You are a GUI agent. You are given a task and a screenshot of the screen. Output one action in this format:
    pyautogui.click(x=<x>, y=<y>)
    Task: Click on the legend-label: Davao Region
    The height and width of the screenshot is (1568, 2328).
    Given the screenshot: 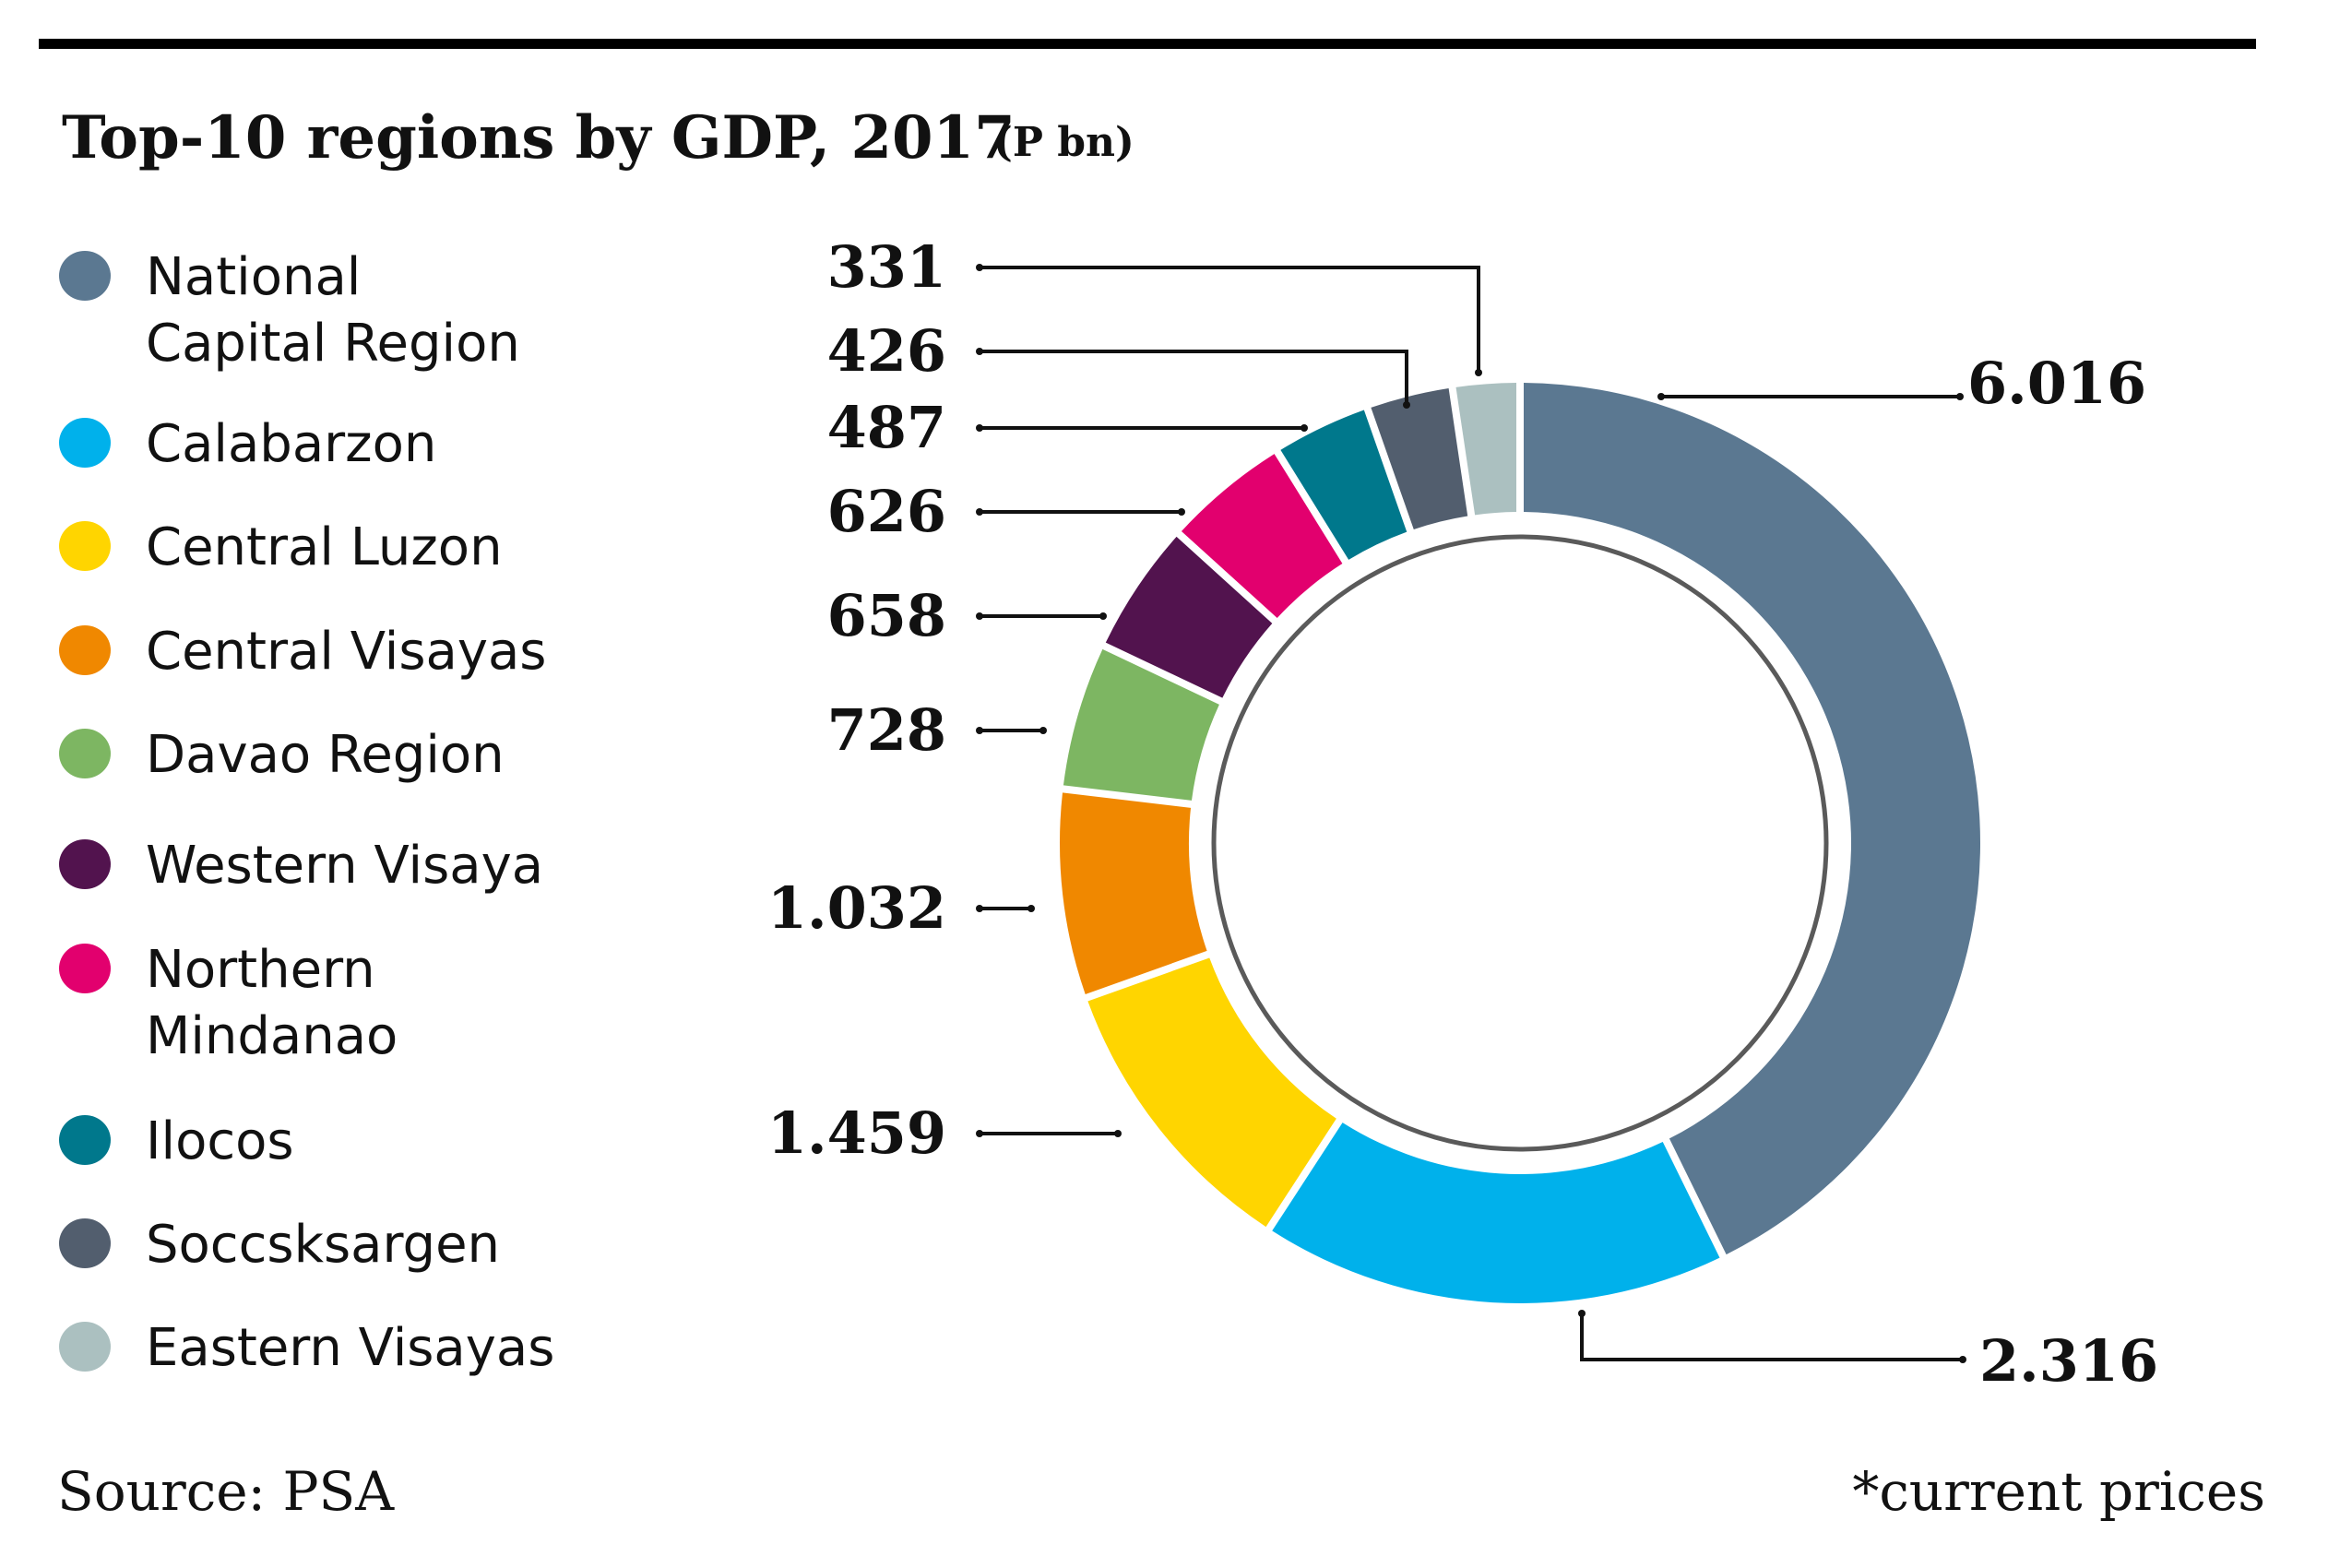 What is the action you would take?
    pyautogui.click(x=325, y=755)
    